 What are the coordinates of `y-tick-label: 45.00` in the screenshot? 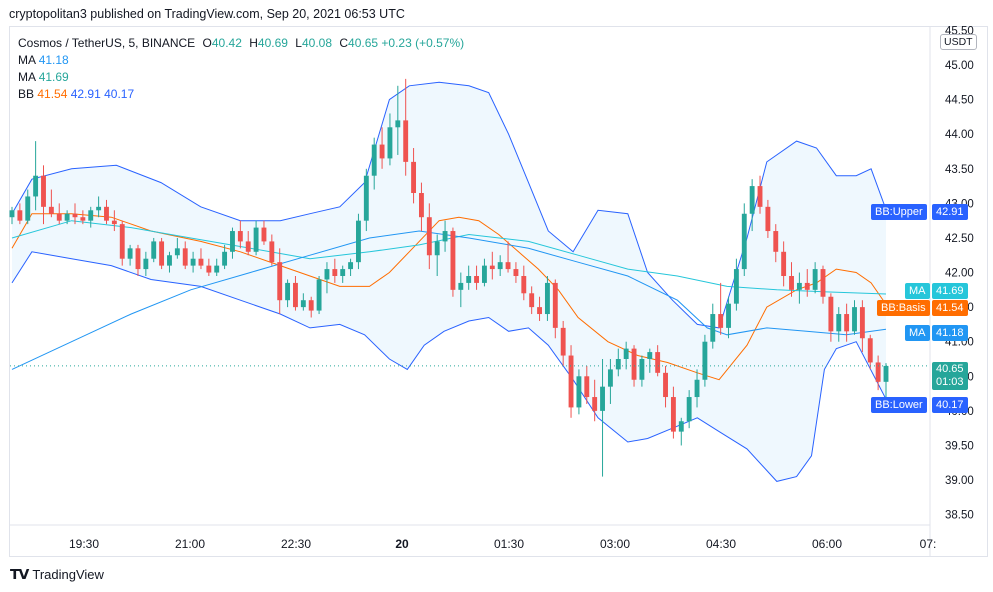 It's located at (959, 66).